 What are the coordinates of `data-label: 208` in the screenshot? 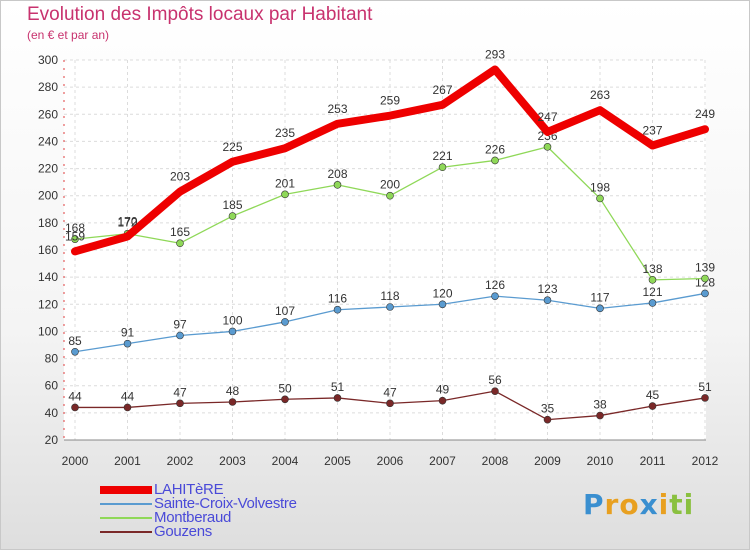 It's located at (337, 174).